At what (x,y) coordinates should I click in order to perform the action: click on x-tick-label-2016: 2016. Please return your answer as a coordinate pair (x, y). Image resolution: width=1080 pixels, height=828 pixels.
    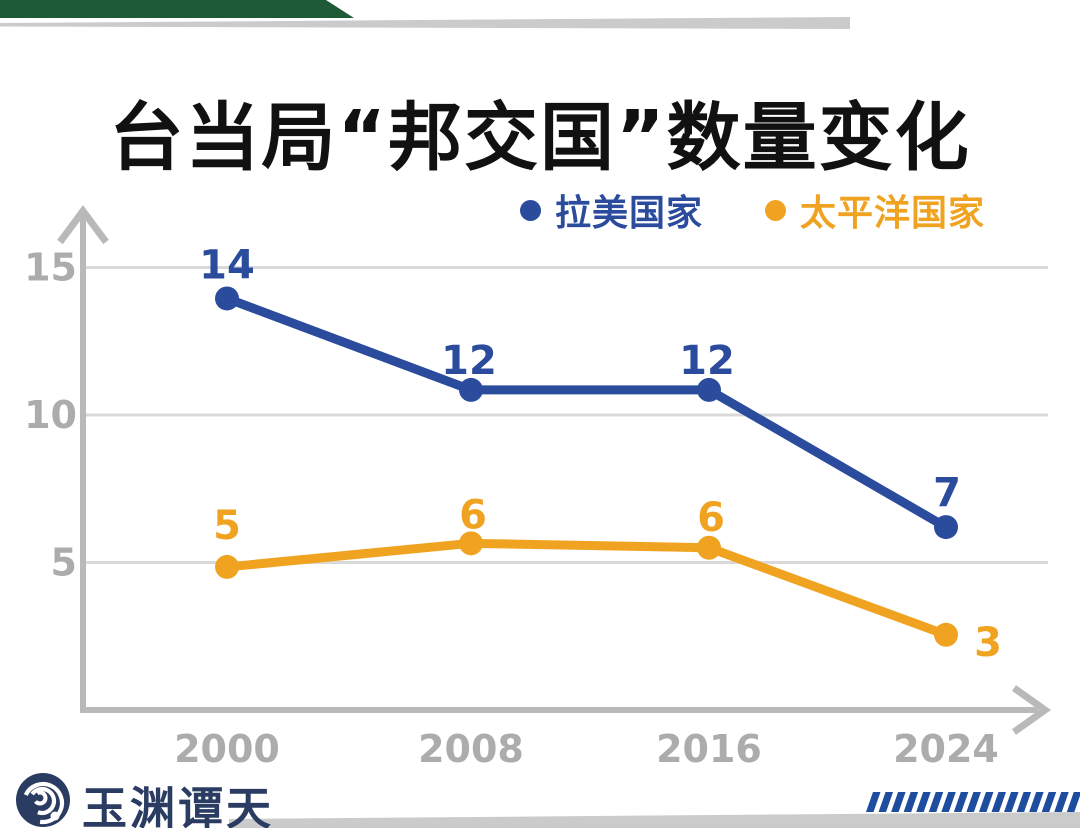
    Looking at the image, I should click on (709, 749).